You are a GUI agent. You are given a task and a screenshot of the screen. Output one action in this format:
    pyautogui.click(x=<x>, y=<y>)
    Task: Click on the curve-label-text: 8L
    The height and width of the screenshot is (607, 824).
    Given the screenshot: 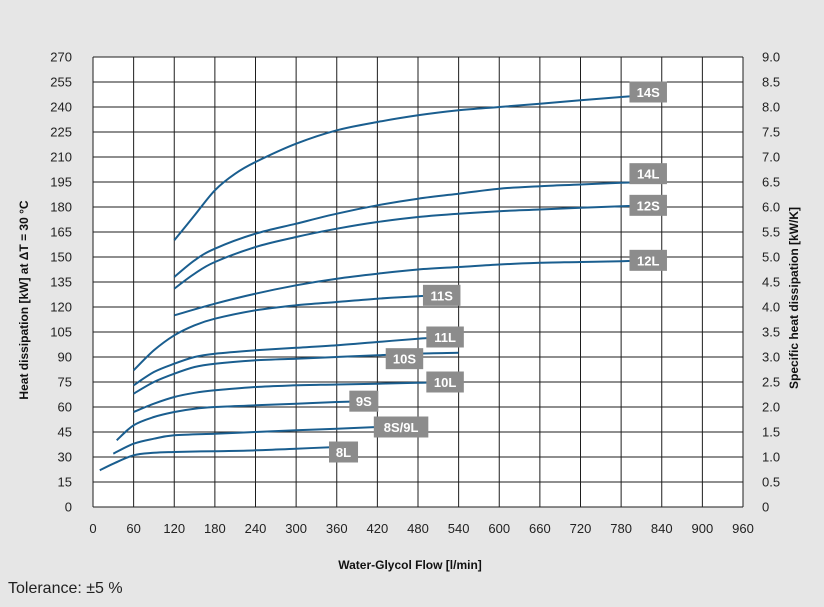 What is the action you would take?
    pyautogui.click(x=343, y=452)
    